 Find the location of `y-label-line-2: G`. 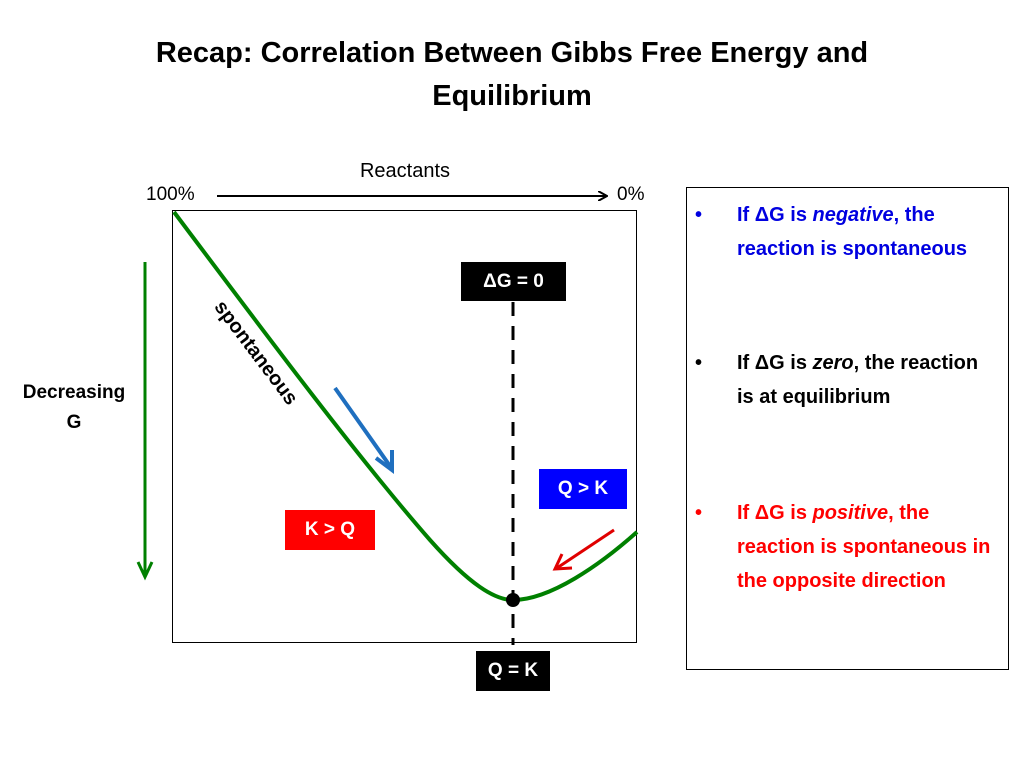

y-label-line-2: G is located at coordinates (74, 422).